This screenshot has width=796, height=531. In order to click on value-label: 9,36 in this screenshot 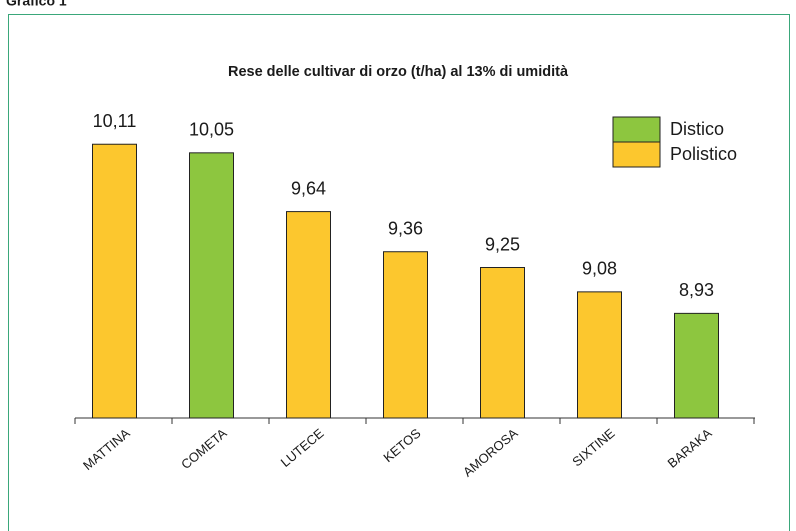, I will do `click(405, 228)`.